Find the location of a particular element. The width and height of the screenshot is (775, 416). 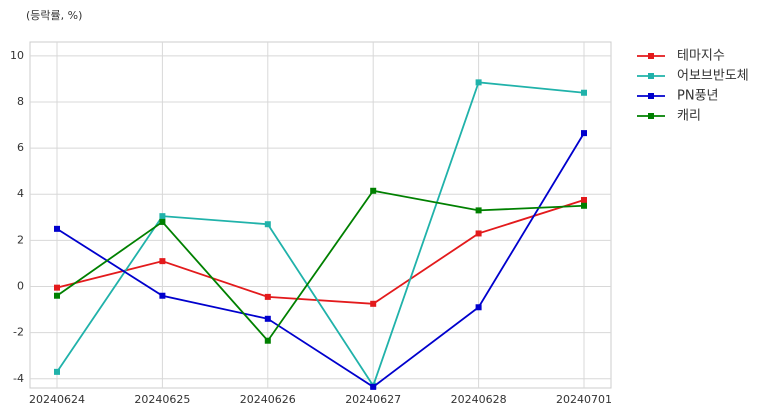

x-tick-label: 20240624 is located at coordinates (57, 399).